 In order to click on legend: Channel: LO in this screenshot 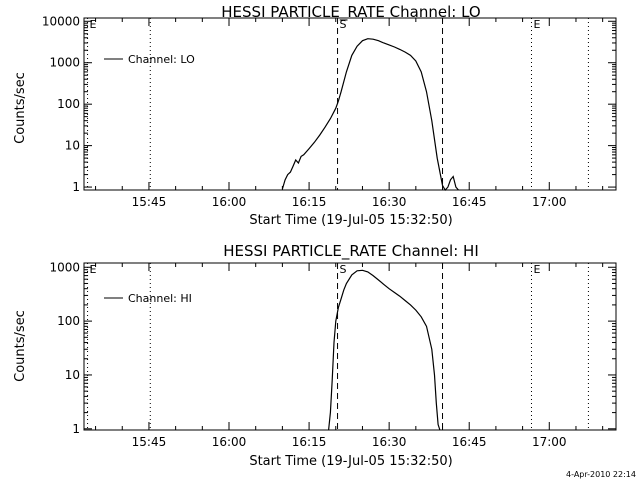, I will do `click(149, 59)`.